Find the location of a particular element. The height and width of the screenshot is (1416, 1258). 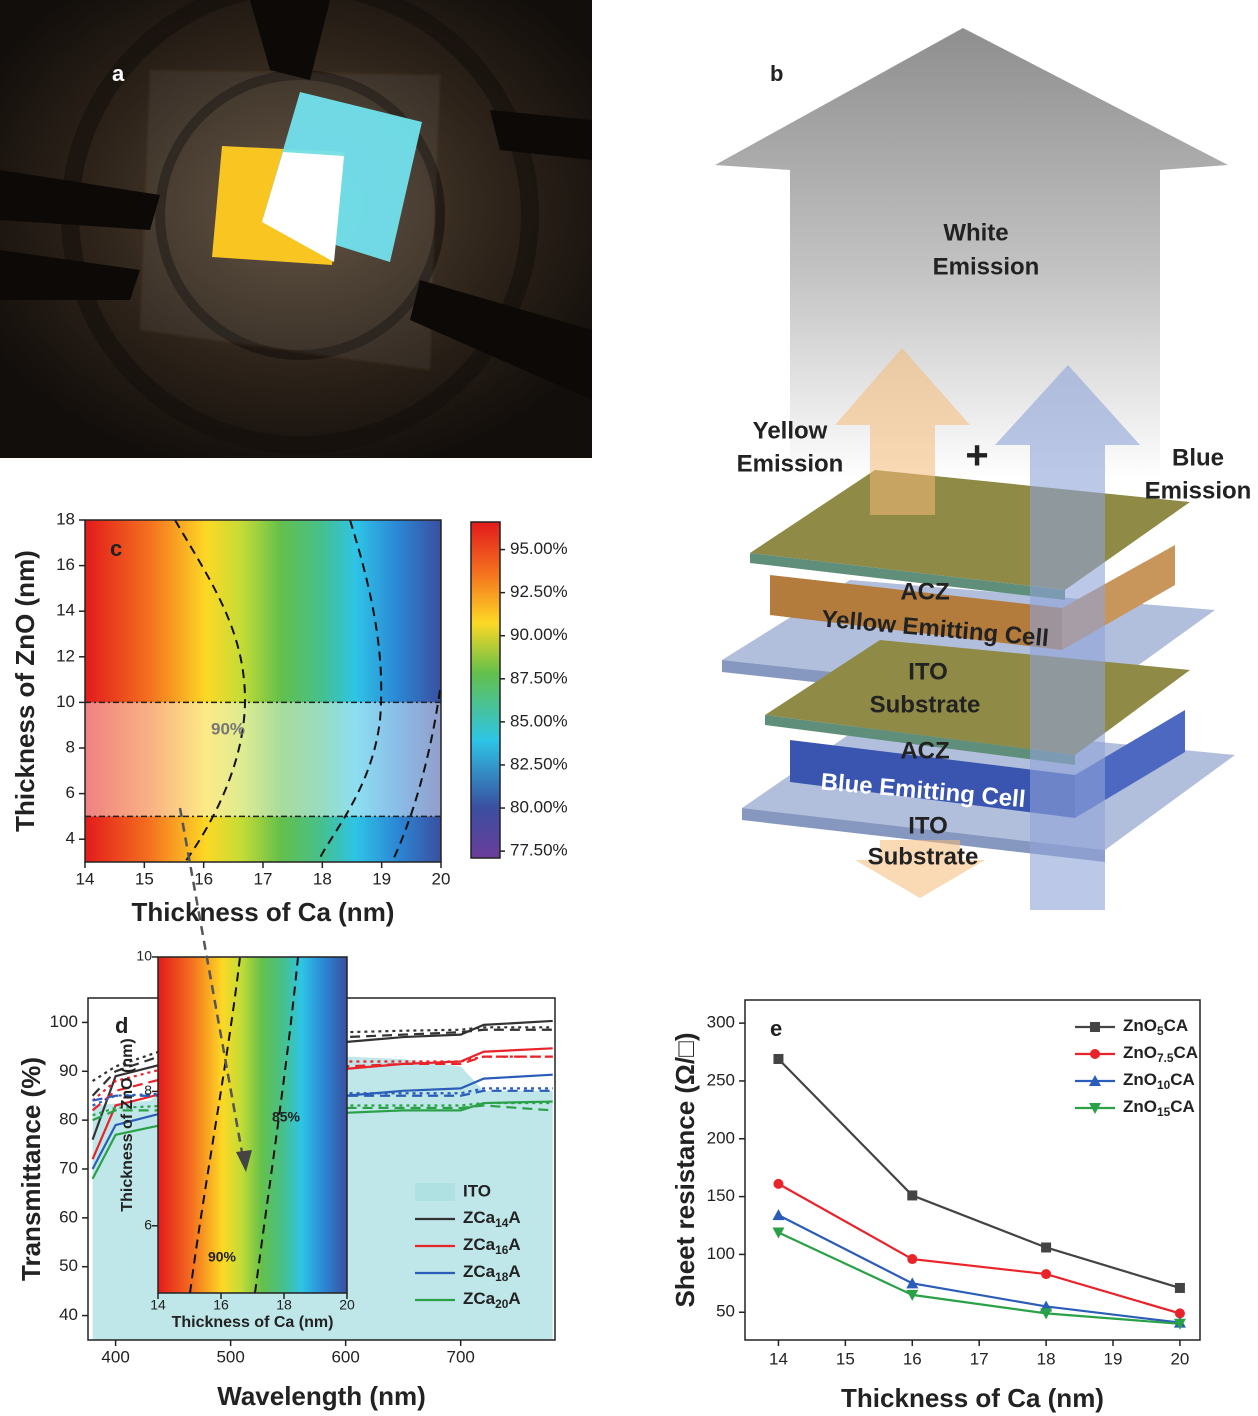

colorbar-tick-label: 80.00% is located at coordinates (539, 807).